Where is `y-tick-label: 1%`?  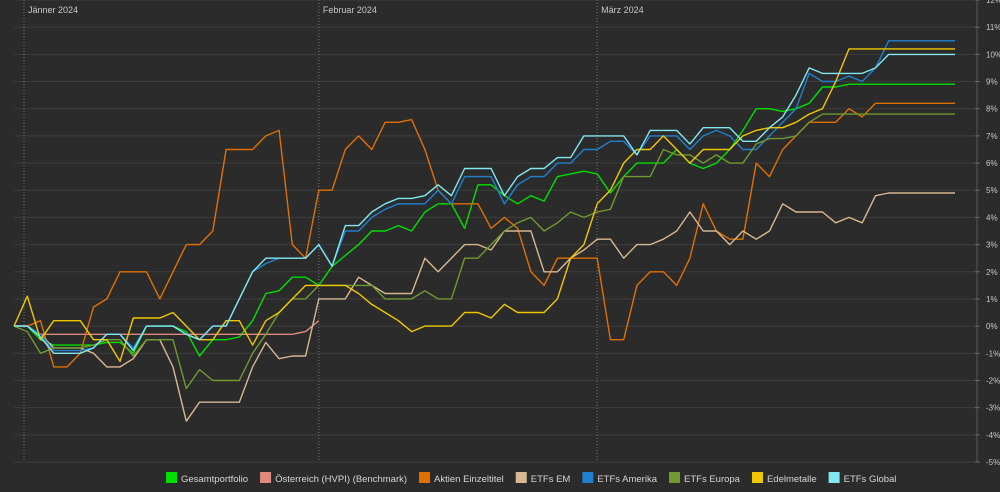
y-tick-label: 1% is located at coordinates (992, 299).